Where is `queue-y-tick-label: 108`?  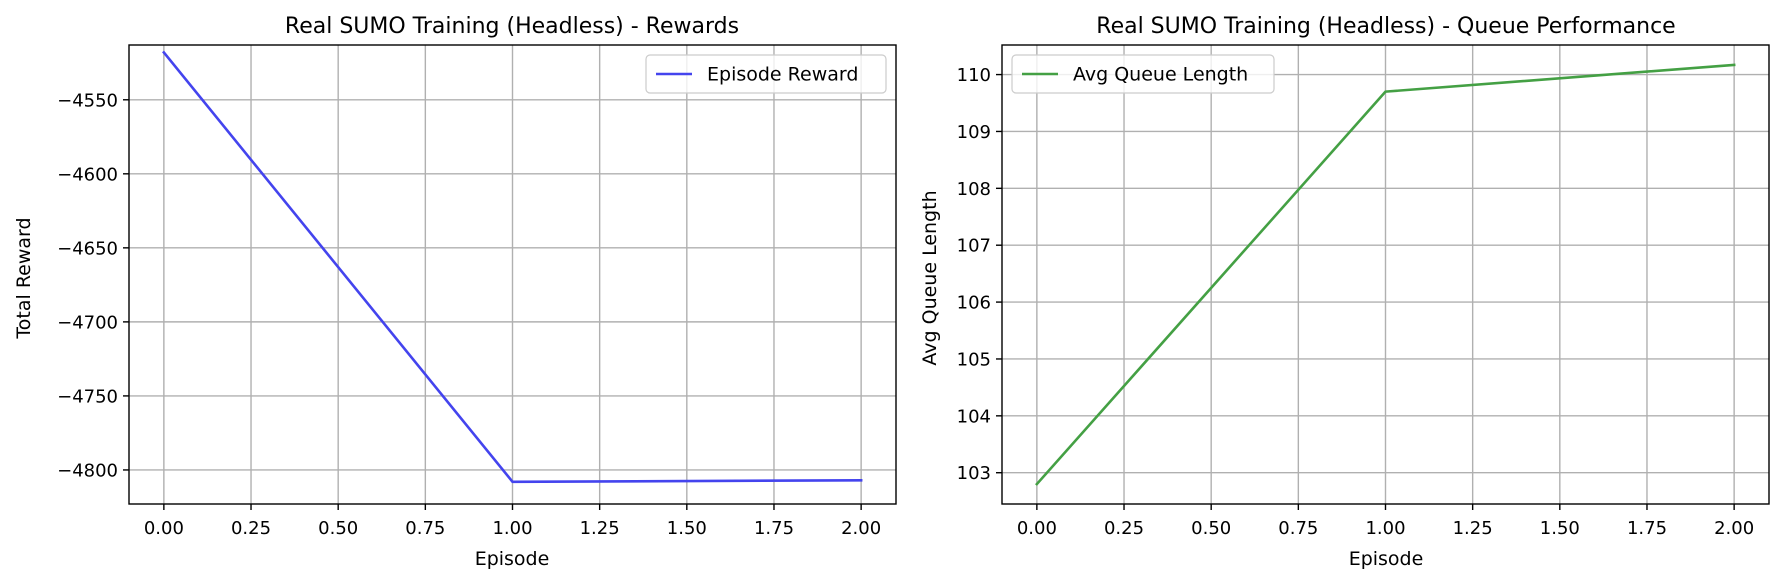 queue-y-tick-label: 108 is located at coordinates (974, 189).